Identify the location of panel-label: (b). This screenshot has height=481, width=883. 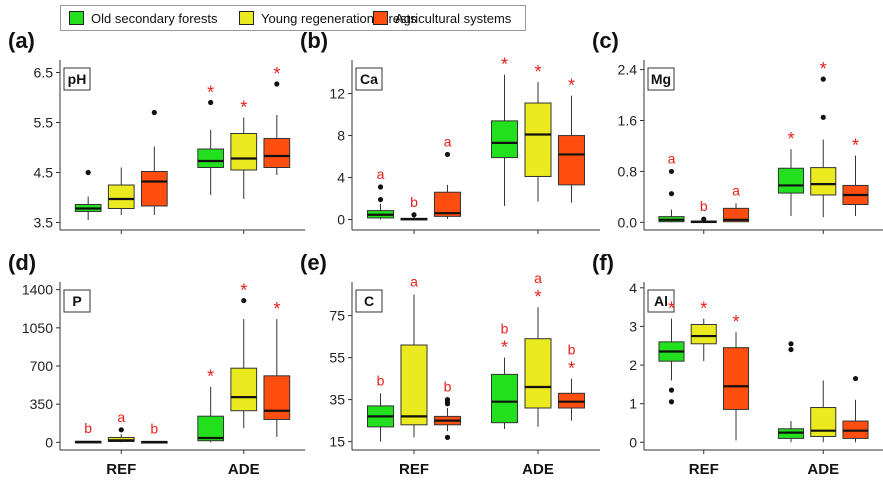
(314, 40).